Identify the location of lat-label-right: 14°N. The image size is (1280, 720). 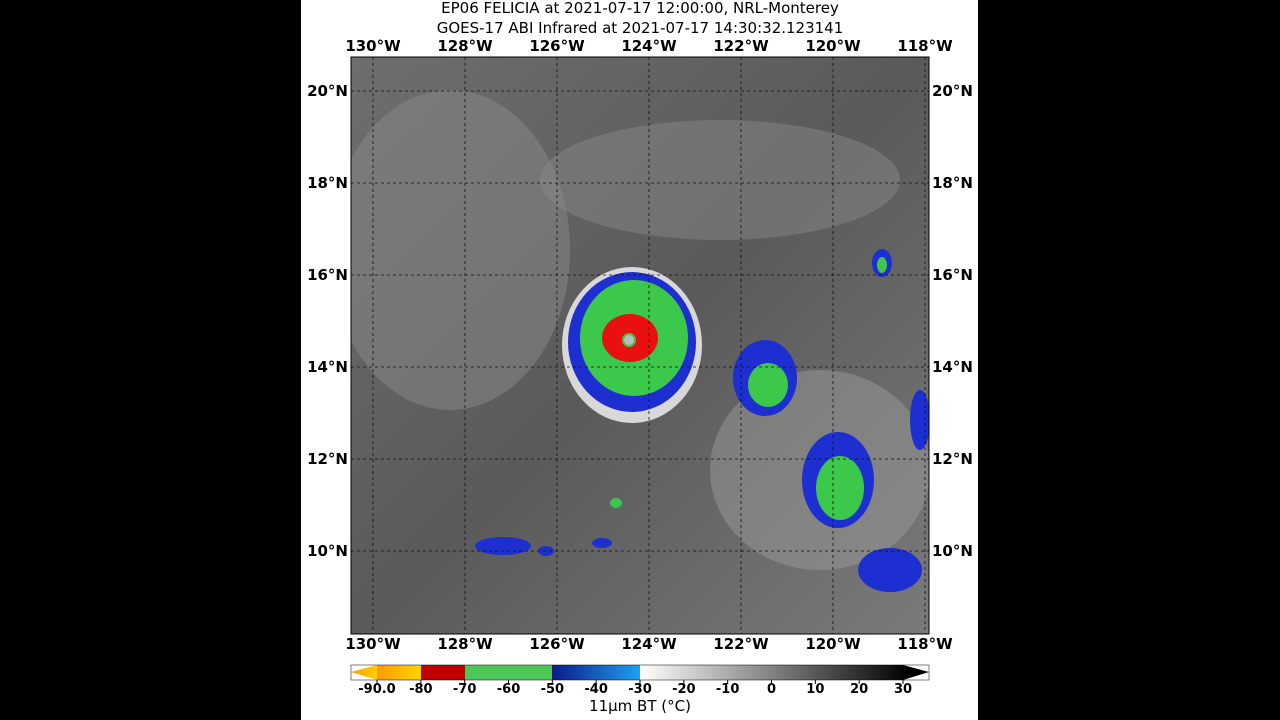
(952, 367).